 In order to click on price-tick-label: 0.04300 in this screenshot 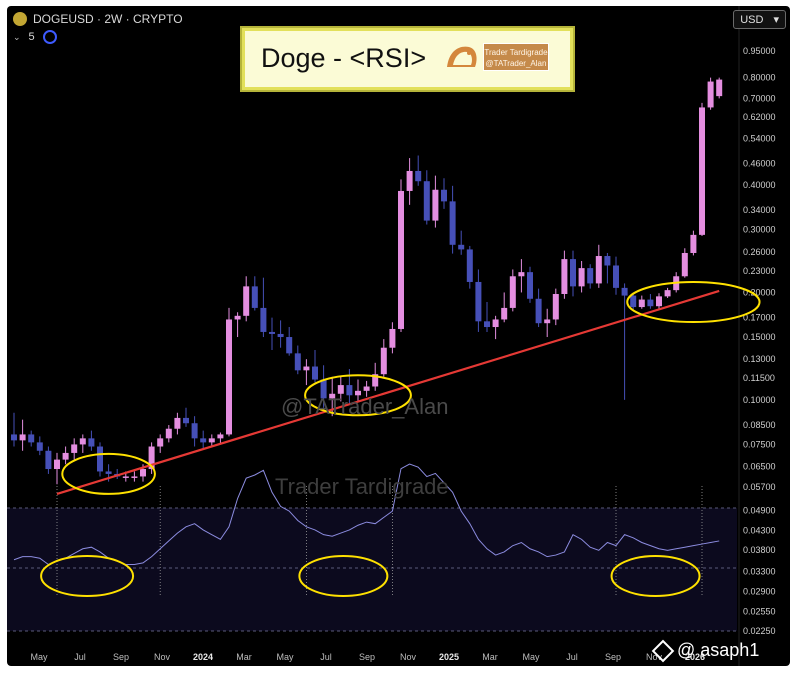, I will do `click(759, 531)`.